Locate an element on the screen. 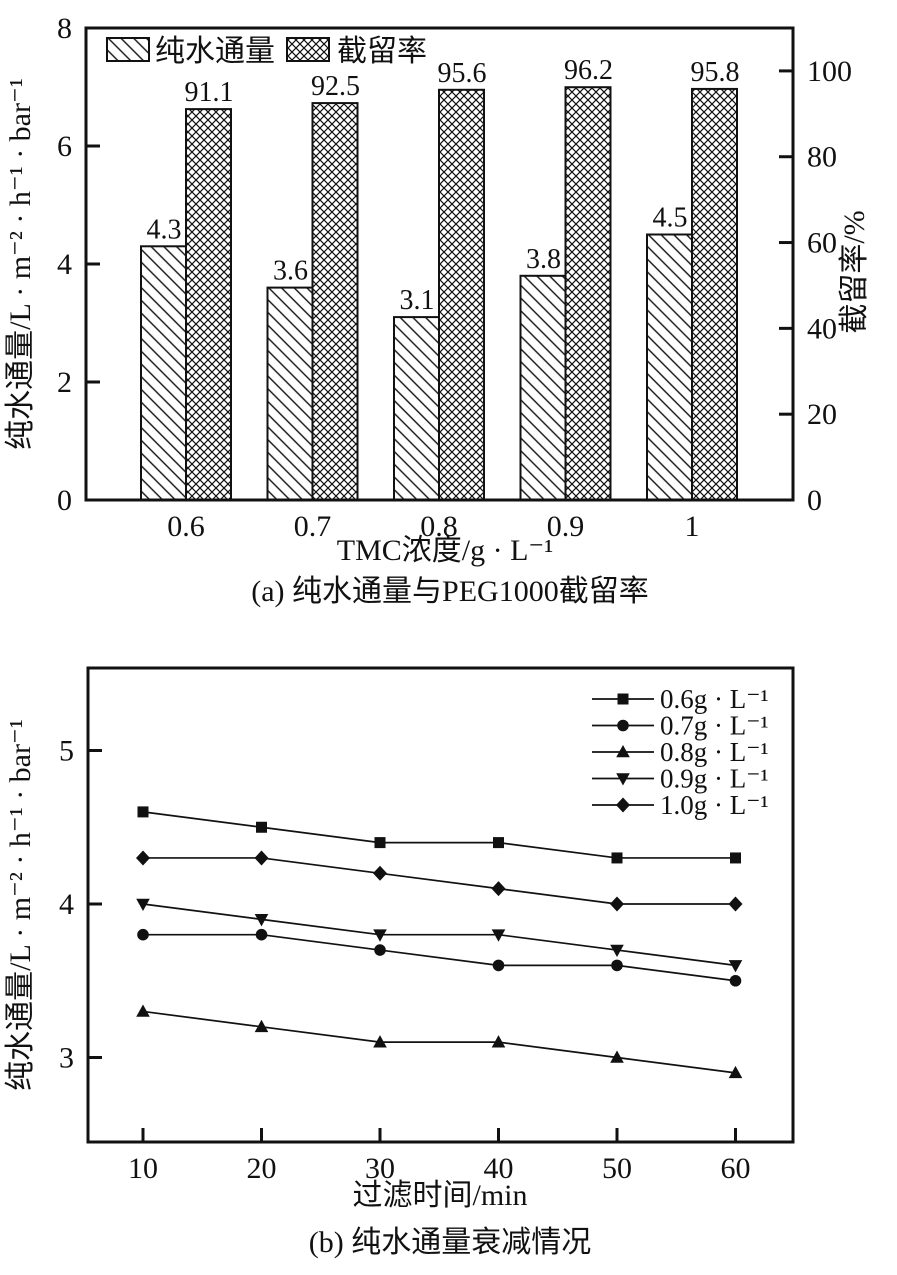  left-axis-tick-label: 8 is located at coordinates (64, 28).